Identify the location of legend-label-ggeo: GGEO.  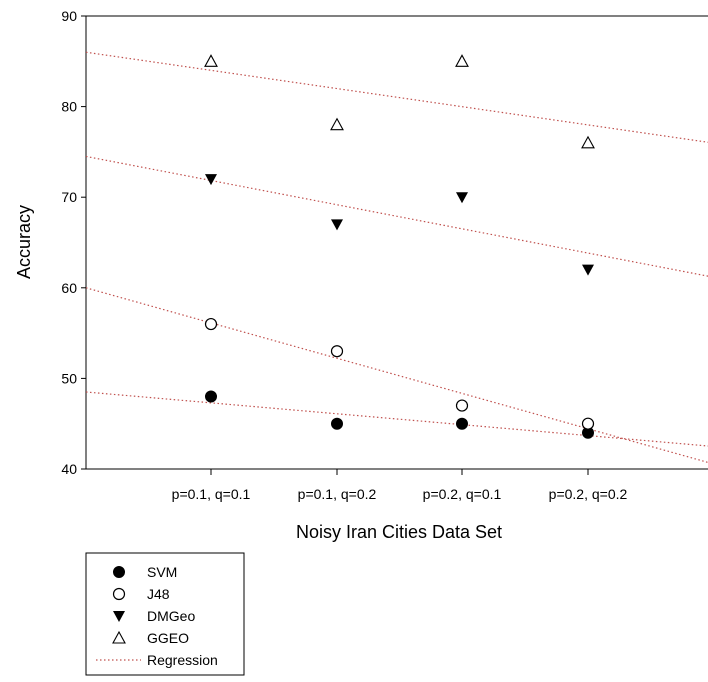
(168, 638).